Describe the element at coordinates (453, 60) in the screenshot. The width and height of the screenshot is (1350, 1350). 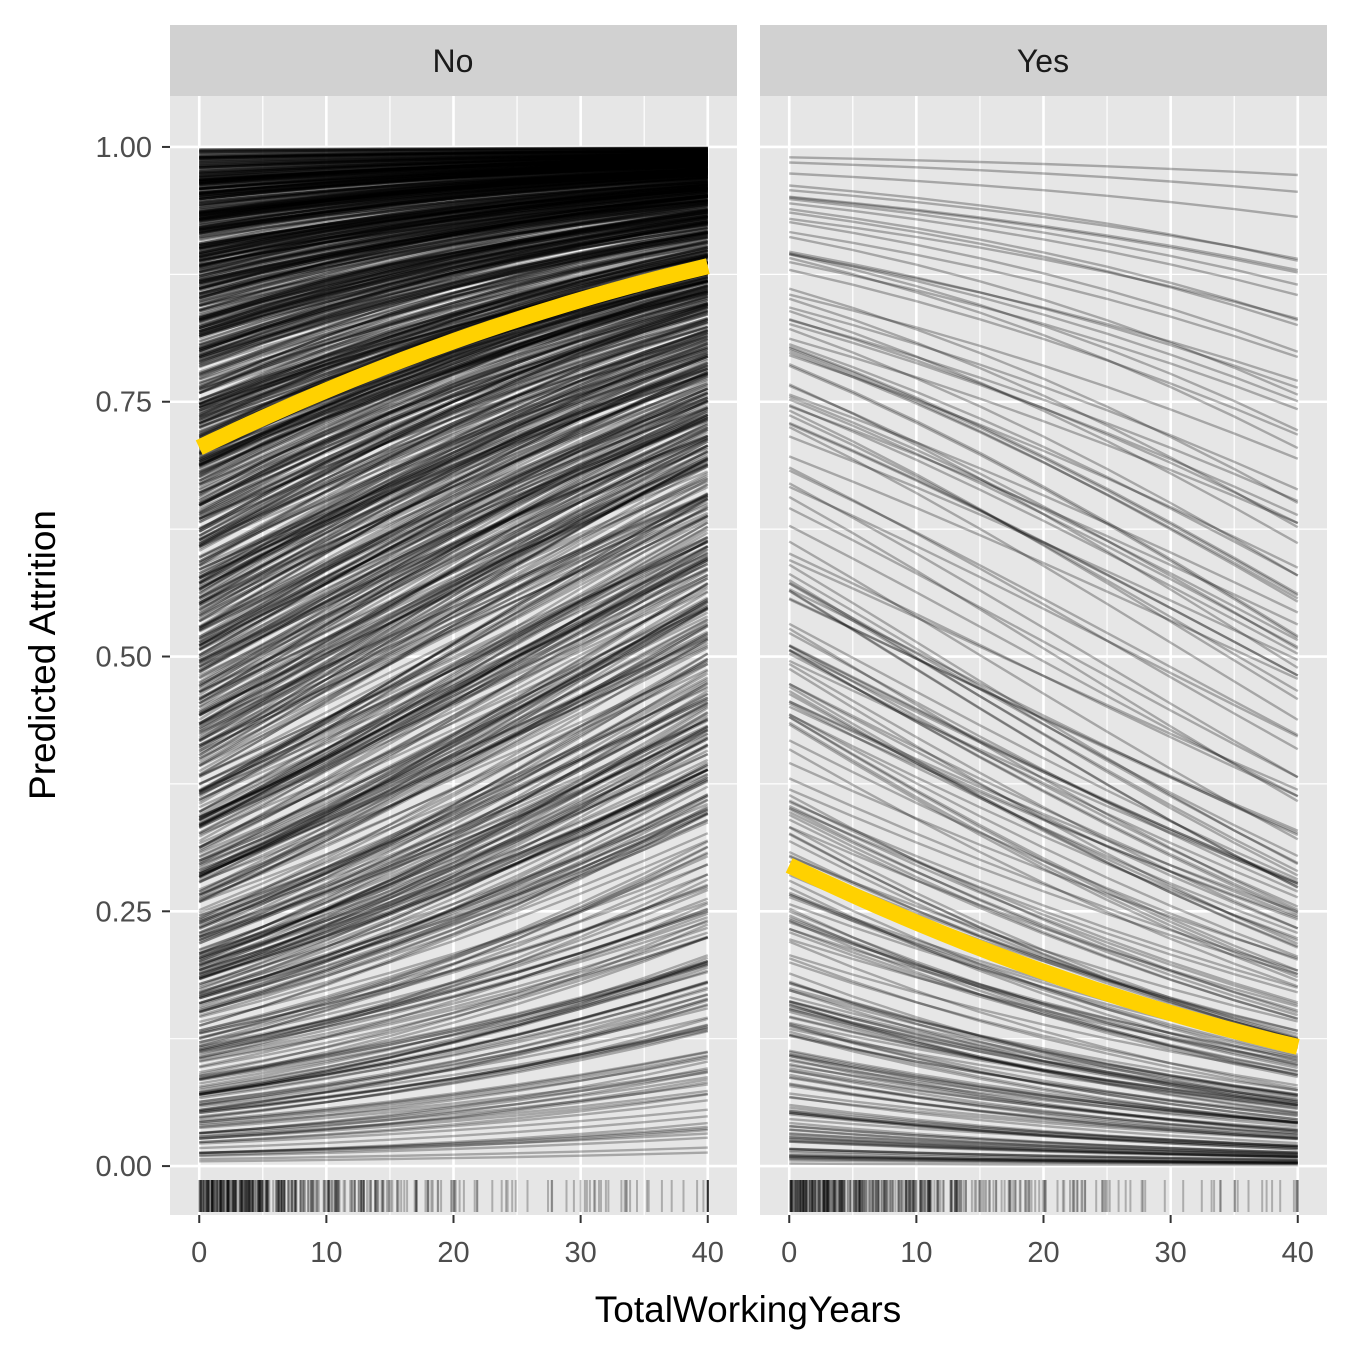
I see `facet-strip-no` at that location.